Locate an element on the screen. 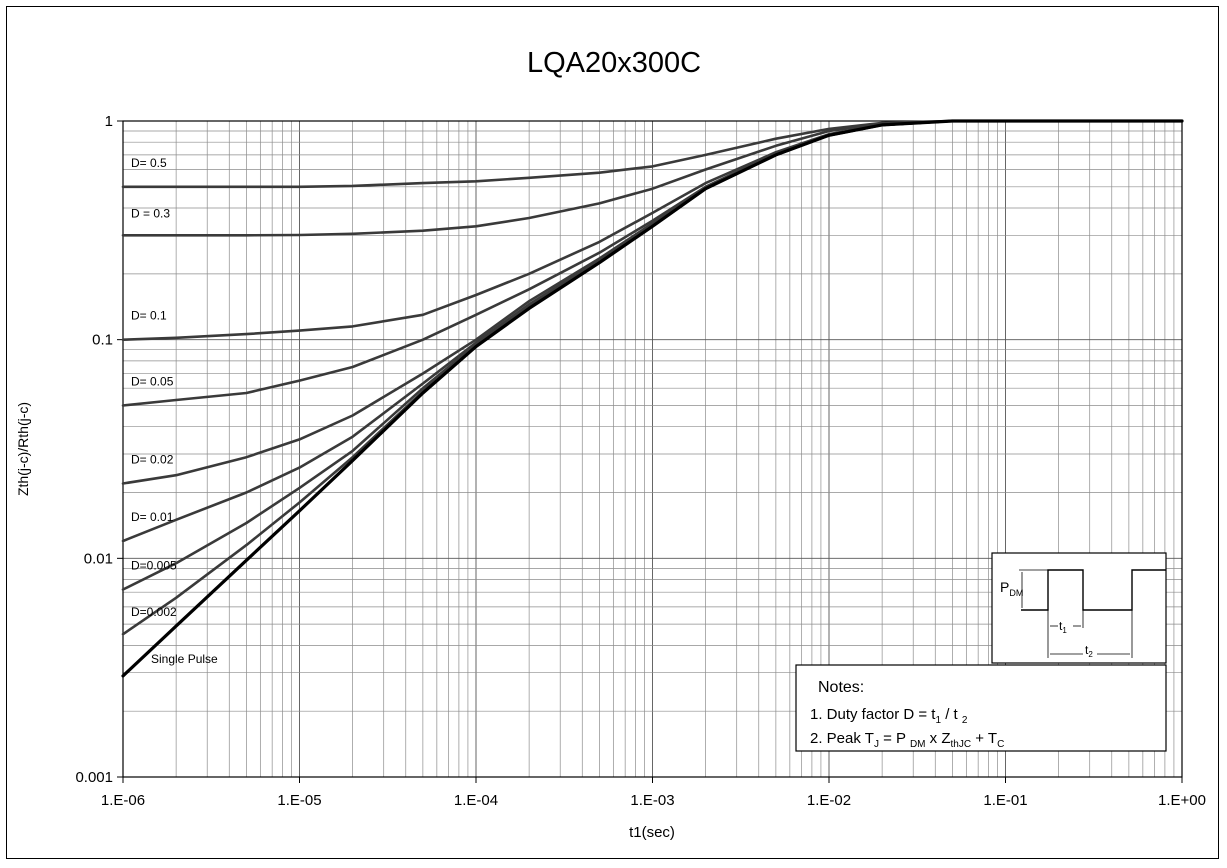 The width and height of the screenshot is (1227, 868). svg-text: PDM is located at coordinates (1011, 588).